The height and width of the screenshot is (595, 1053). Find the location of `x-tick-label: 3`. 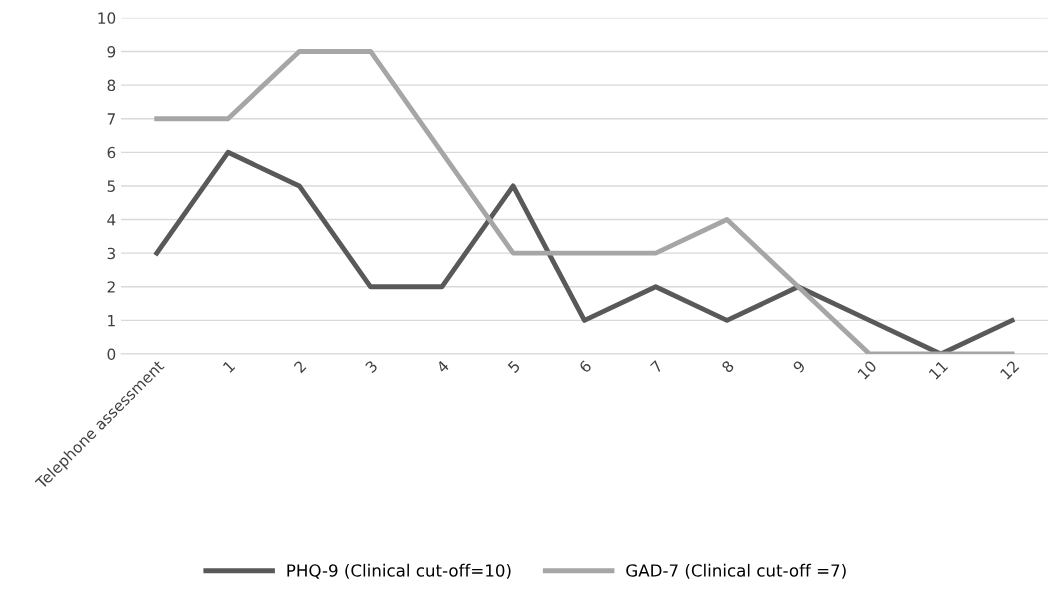

x-tick-label: 3 is located at coordinates (371, 366).